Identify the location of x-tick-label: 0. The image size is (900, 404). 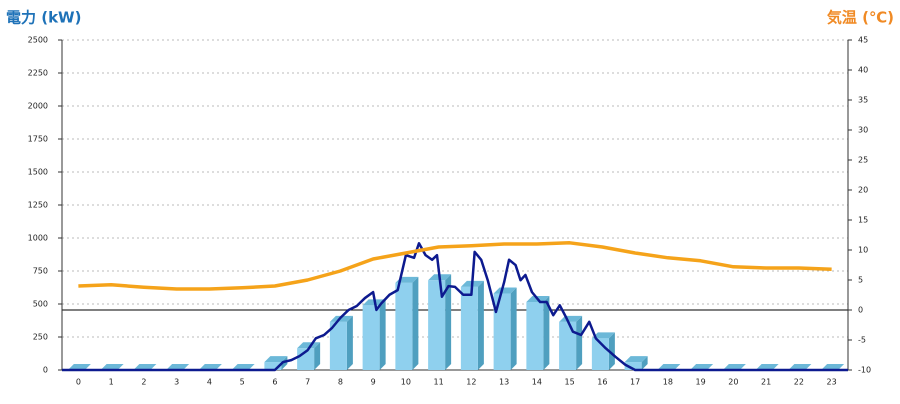
(78, 382).